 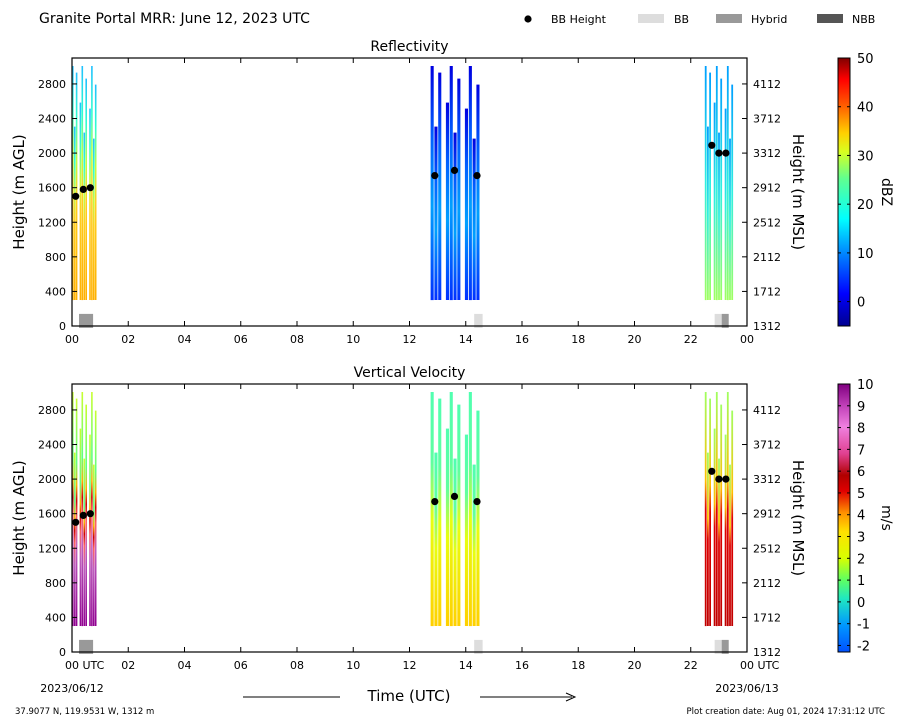 I want to click on colorbar-tick-label: 5, so click(x=861, y=494).